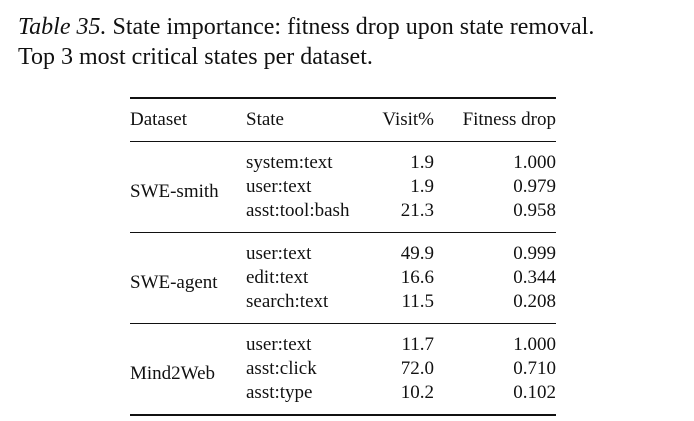  I want to click on header-row: Dataset State Visit% Fitness drop, so click(343, 119).